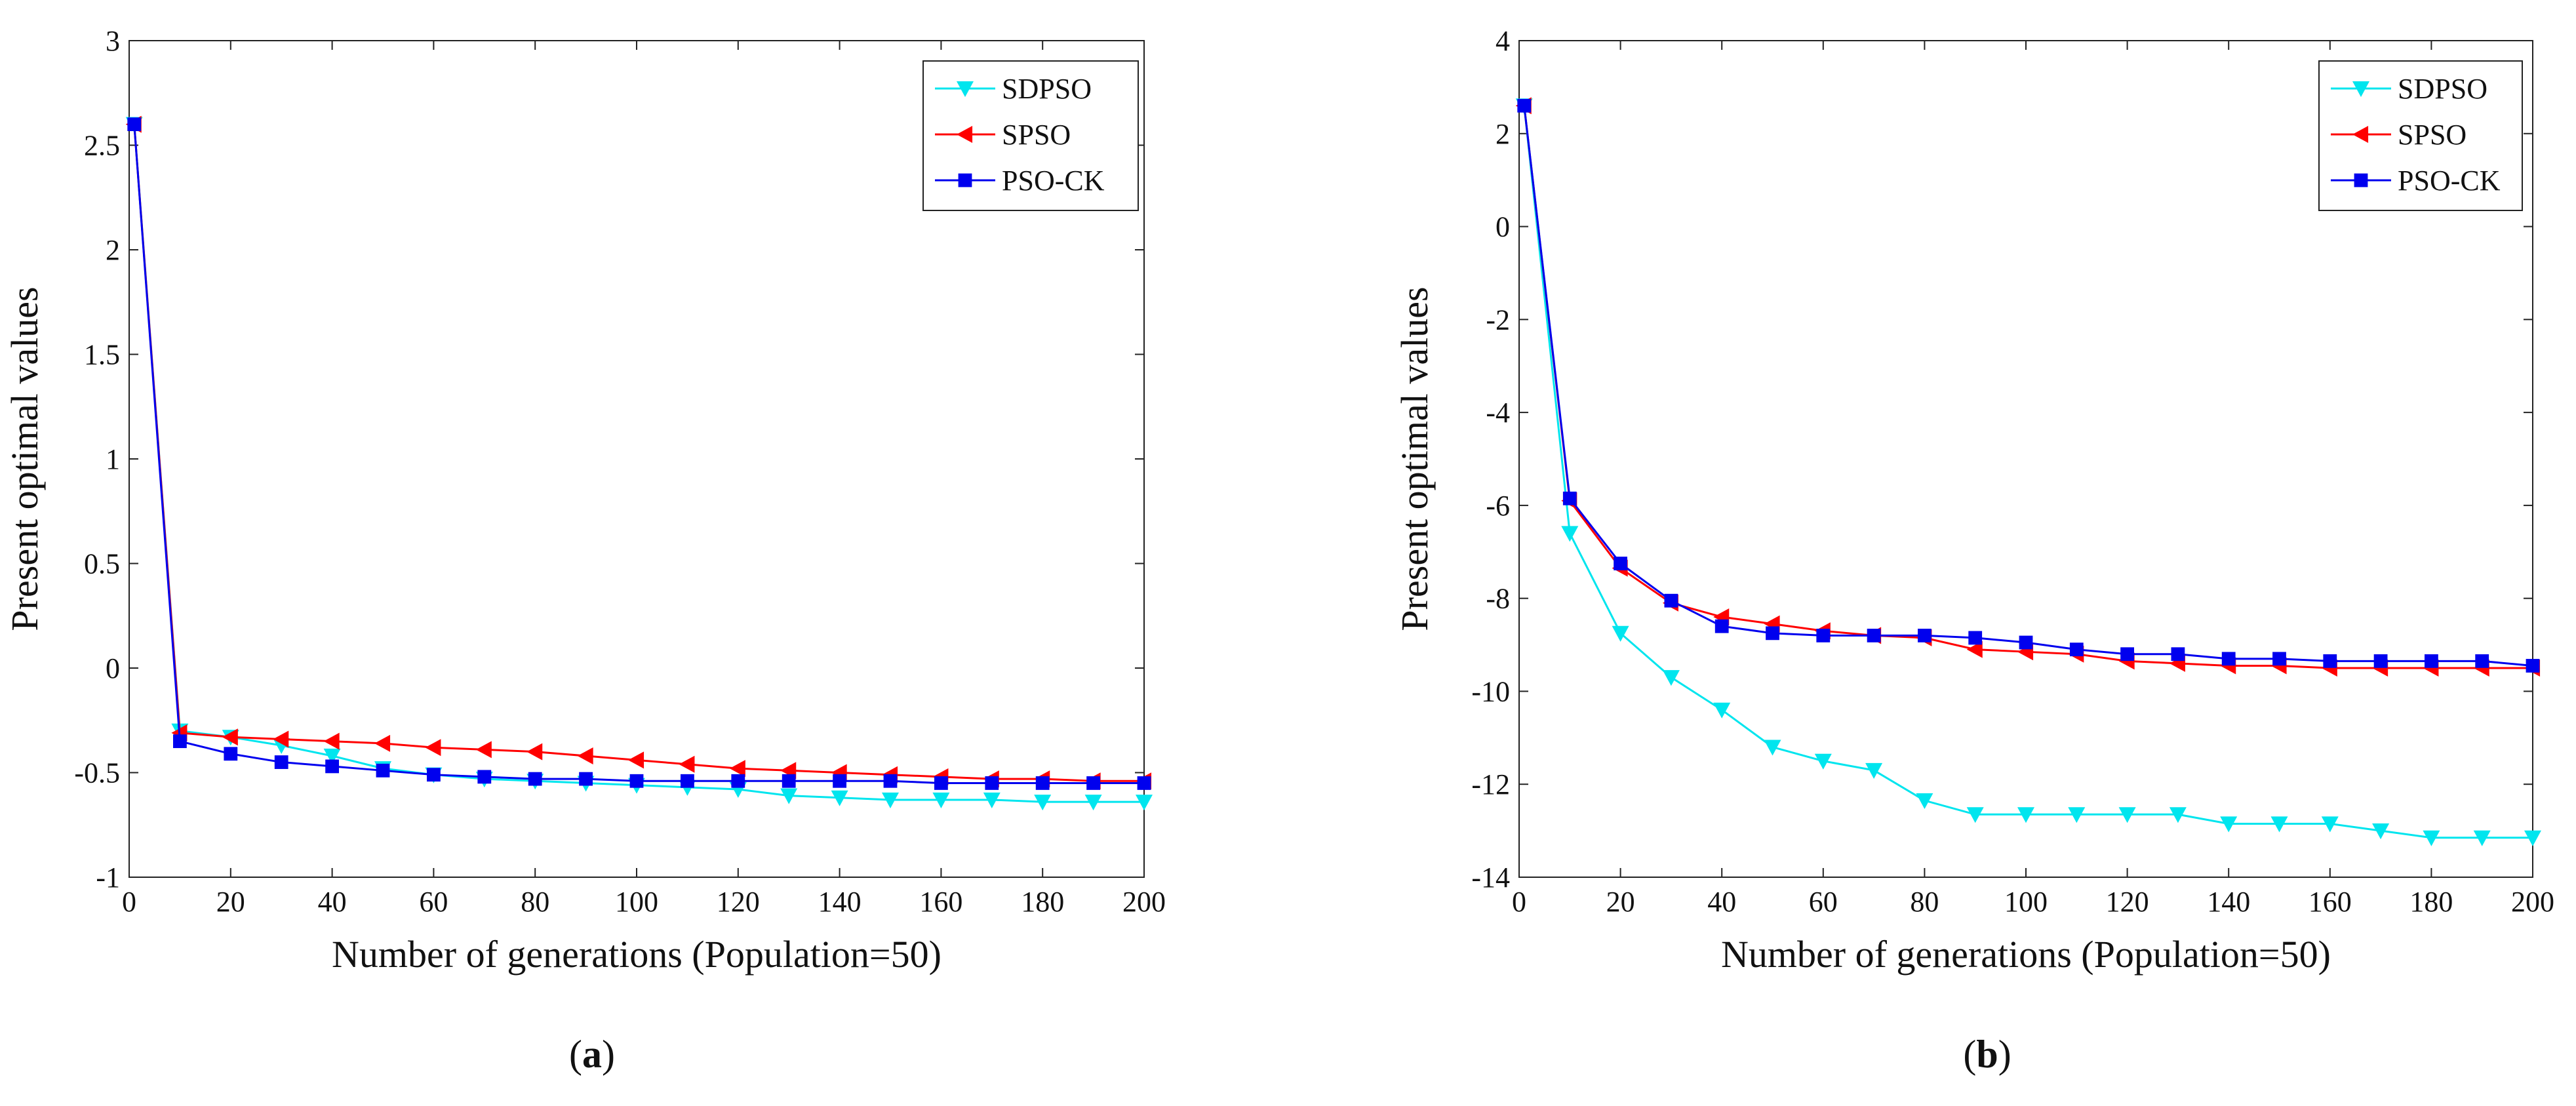  Describe the element at coordinates (1498, 413) in the screenshot. I see `y-tick-label: -4` at that location.